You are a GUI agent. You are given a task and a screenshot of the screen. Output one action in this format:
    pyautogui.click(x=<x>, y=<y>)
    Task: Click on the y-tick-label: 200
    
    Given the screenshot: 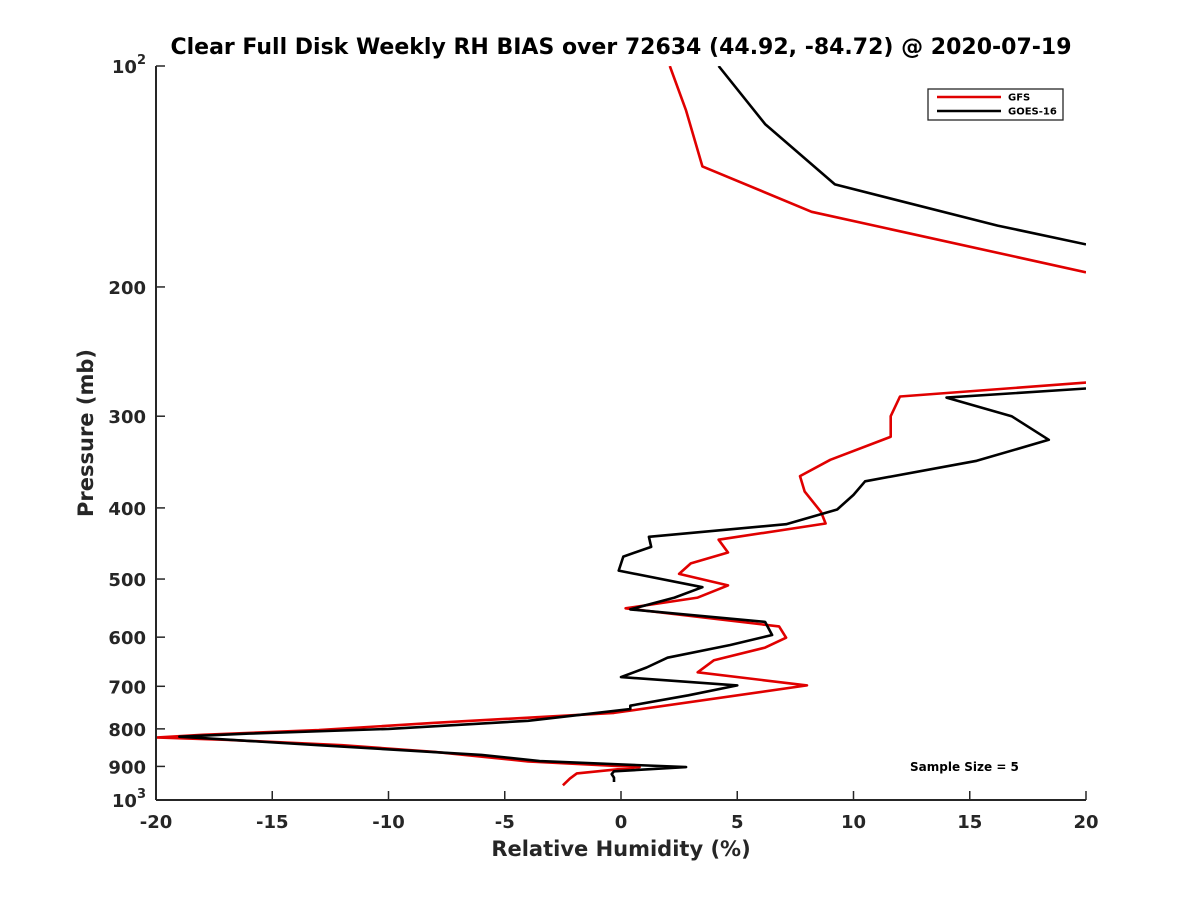 What is the action you would take?
    pyautogui.click(x=127, y=288)
    